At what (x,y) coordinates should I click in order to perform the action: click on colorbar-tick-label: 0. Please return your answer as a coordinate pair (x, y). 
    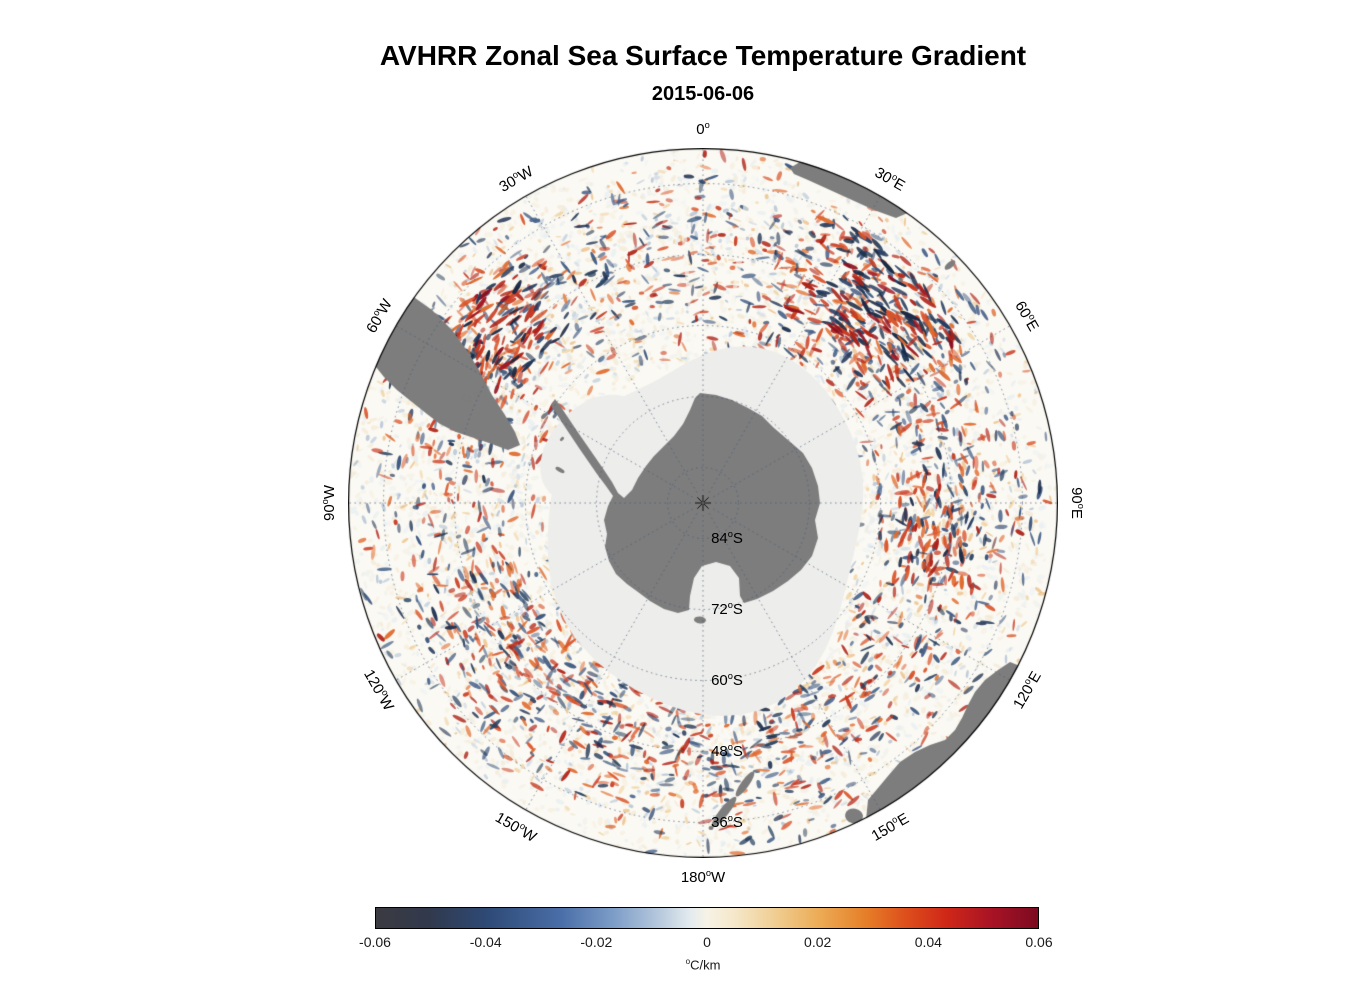
    Looking at the image, I should click on (707, 942).